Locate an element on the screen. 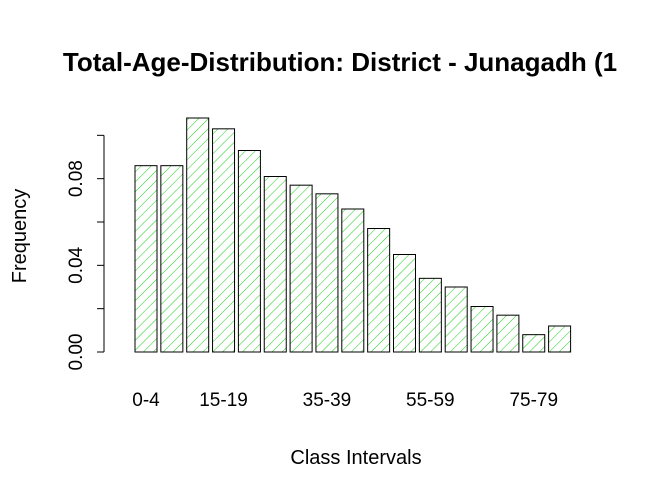  x-tick-label-35-39: 35-39 is located at coordinates (327, 400).